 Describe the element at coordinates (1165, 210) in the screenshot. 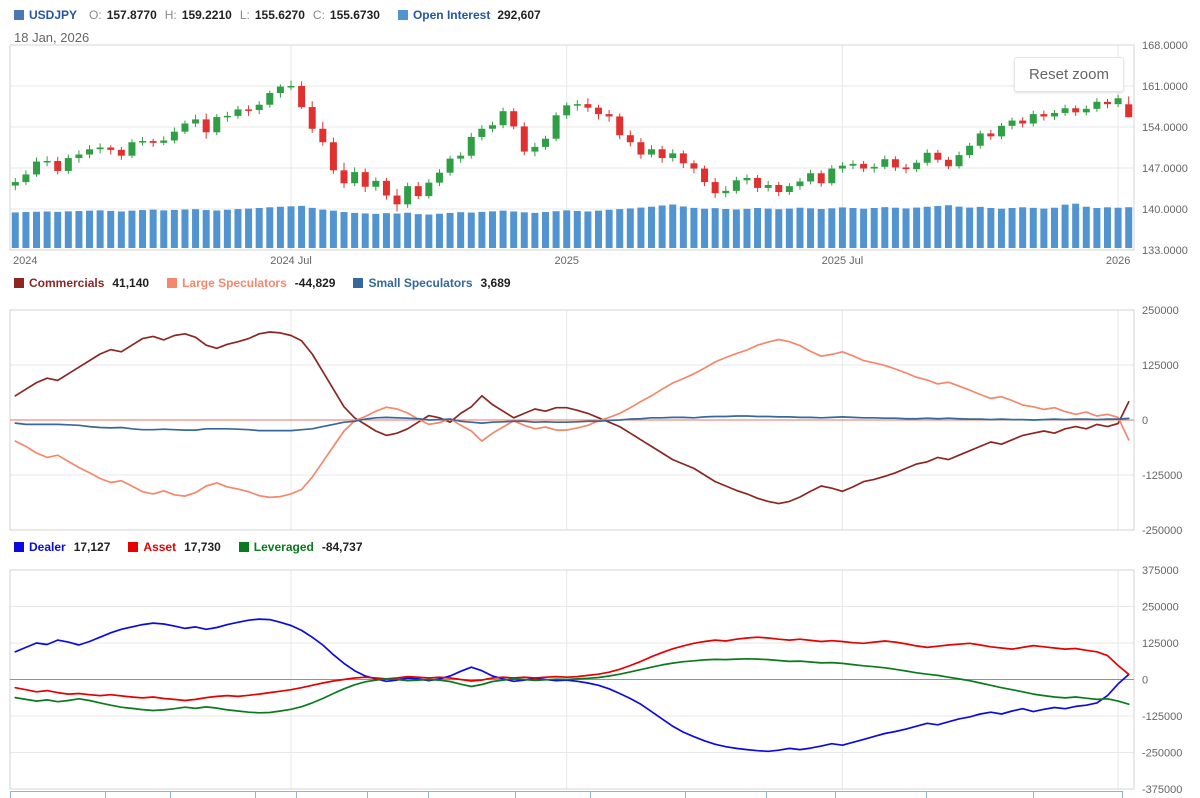

I see `y-axis-label: 140.0000` at that location.